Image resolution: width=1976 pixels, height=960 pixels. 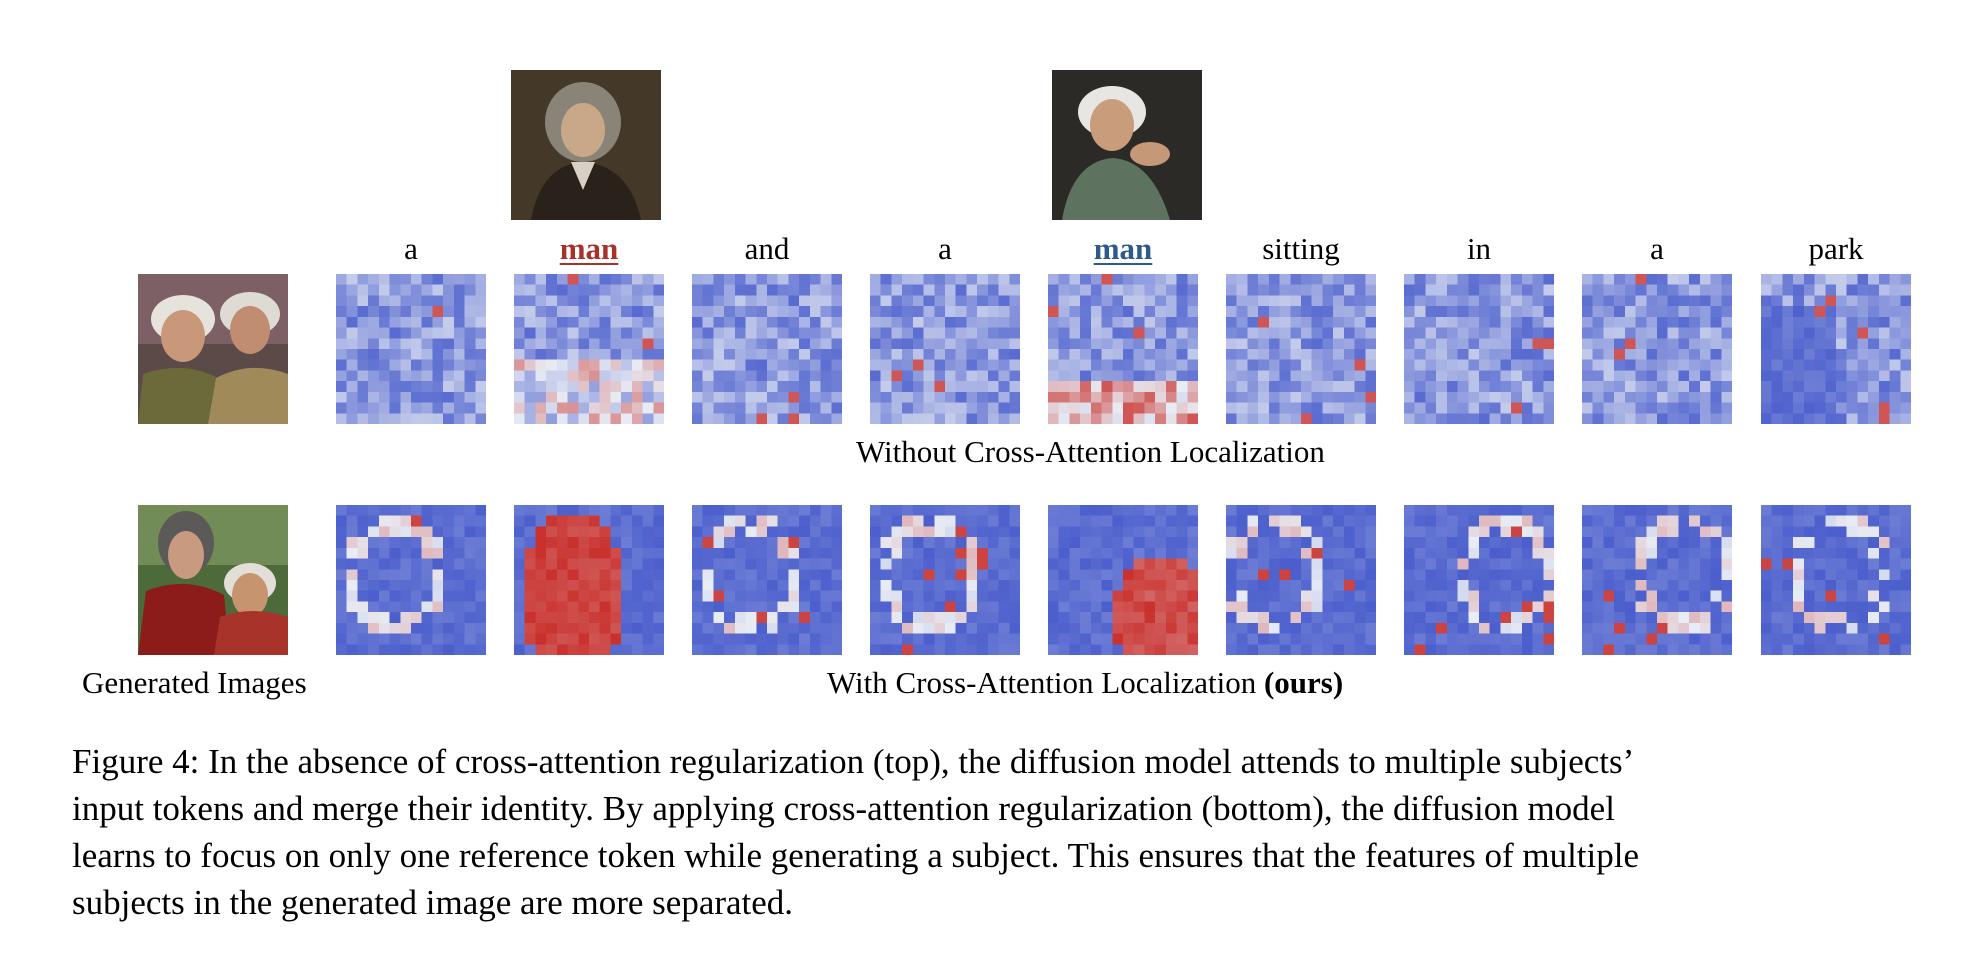 What do you see at coordinates (194, 682) in the screenshot?
I see `generated-images-label: Generated Images` at bounding box center [194, 682].